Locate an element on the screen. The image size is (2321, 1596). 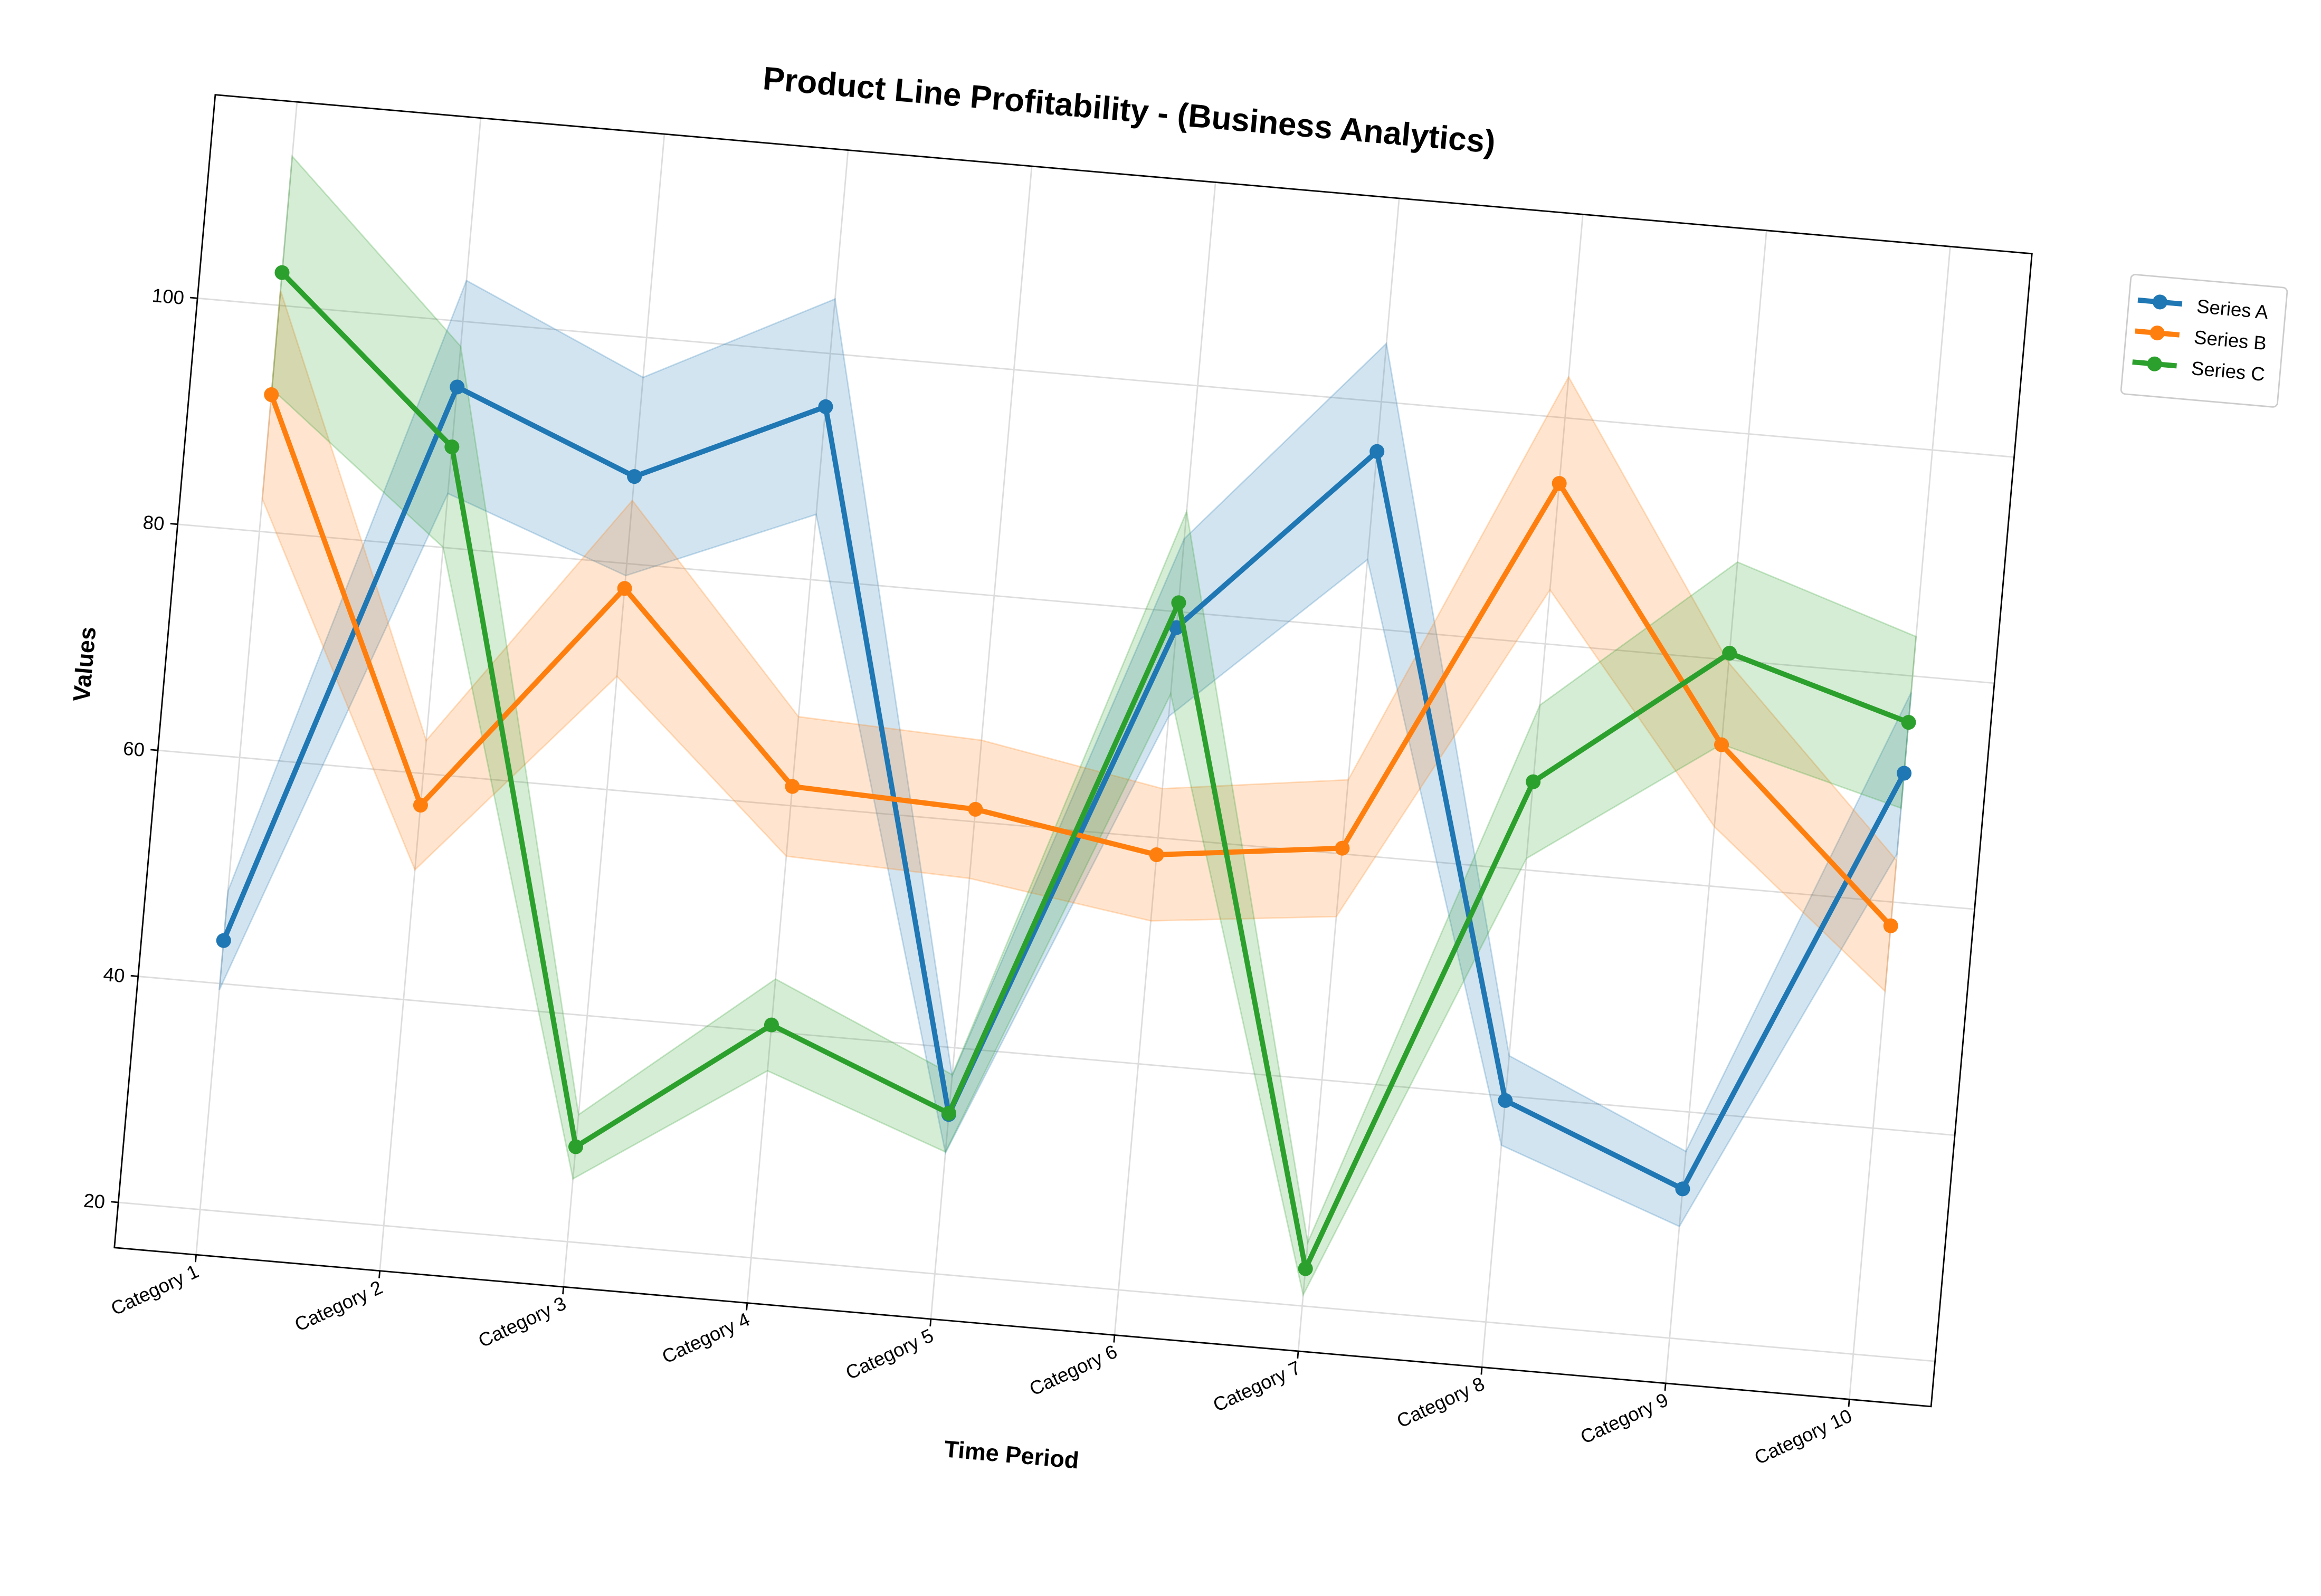
y-tick is located at coordinates (174, 524).